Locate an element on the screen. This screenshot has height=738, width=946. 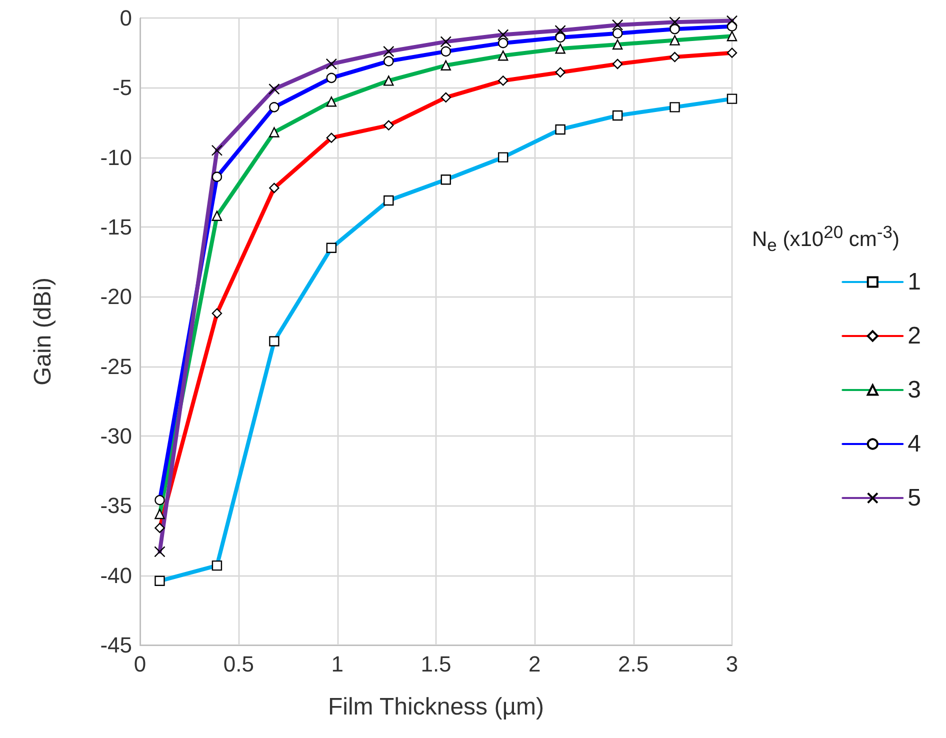
x-tick-label: 2.5 is located at coordinates (633, 664).